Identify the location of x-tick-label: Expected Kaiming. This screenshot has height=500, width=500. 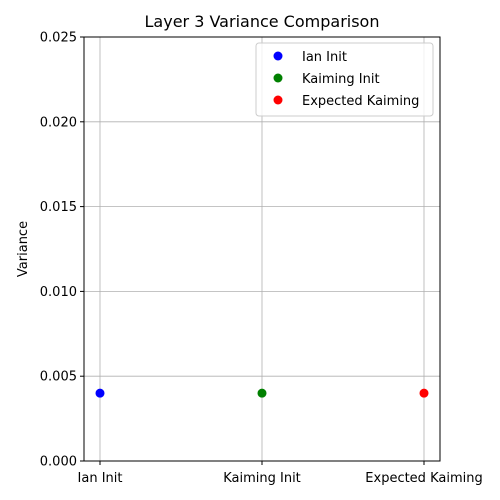
(423, 478).